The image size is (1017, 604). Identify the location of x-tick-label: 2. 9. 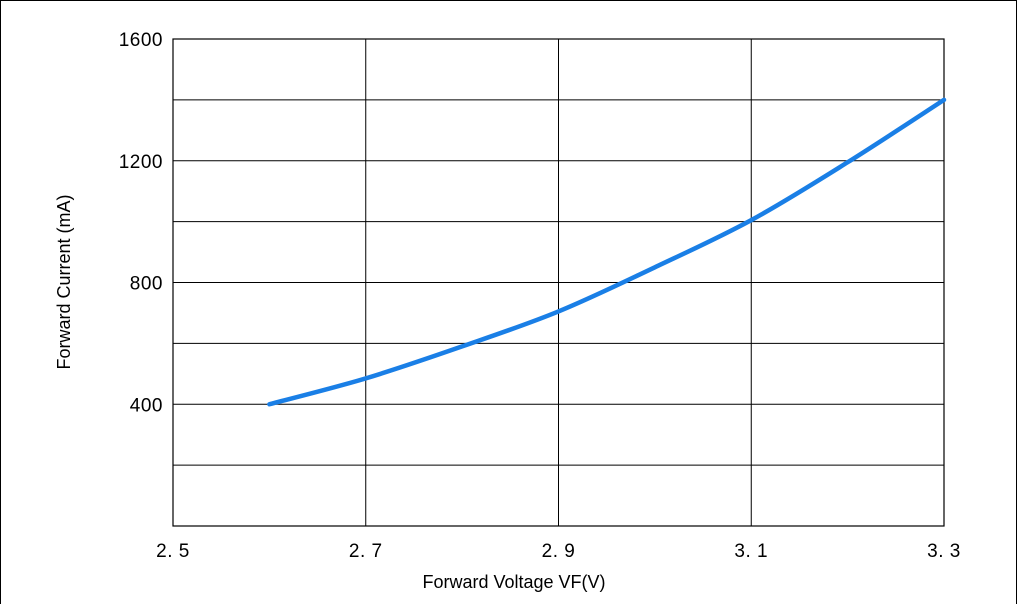
(559, 551).